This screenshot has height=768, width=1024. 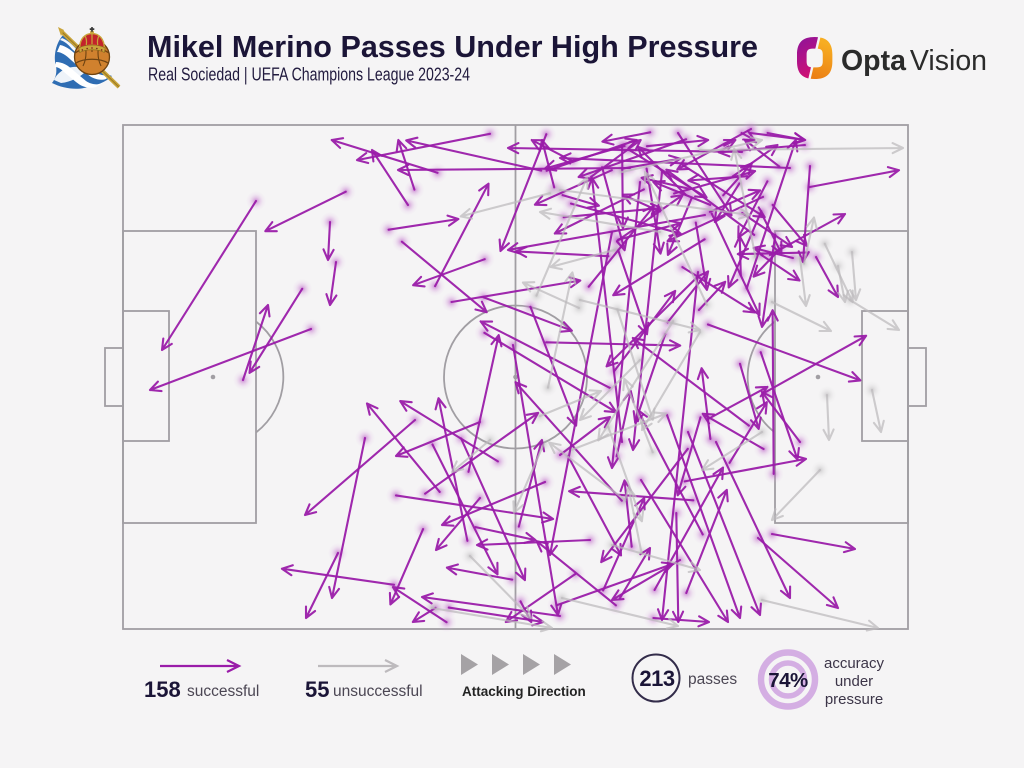 What do you see at coordinates (788, 680) in the screenshot?
I see `svg-text: 74%` at bounding box center [788, 680].